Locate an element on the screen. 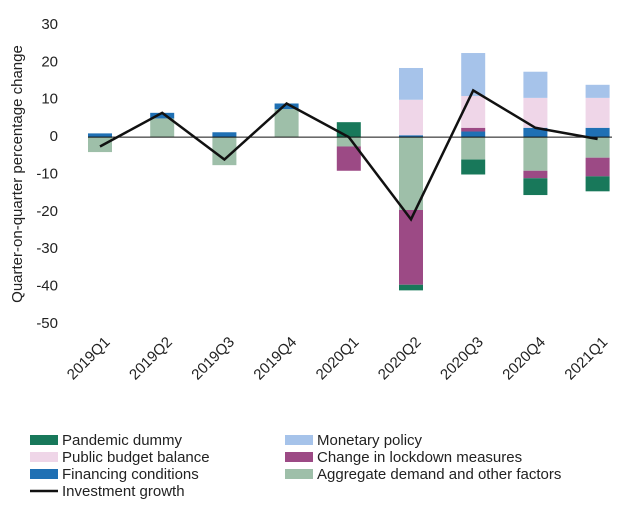 The width and height of the screenshot is (624, 521). x-tick-label: 2019Q3 is located at coordinates (213, 359).